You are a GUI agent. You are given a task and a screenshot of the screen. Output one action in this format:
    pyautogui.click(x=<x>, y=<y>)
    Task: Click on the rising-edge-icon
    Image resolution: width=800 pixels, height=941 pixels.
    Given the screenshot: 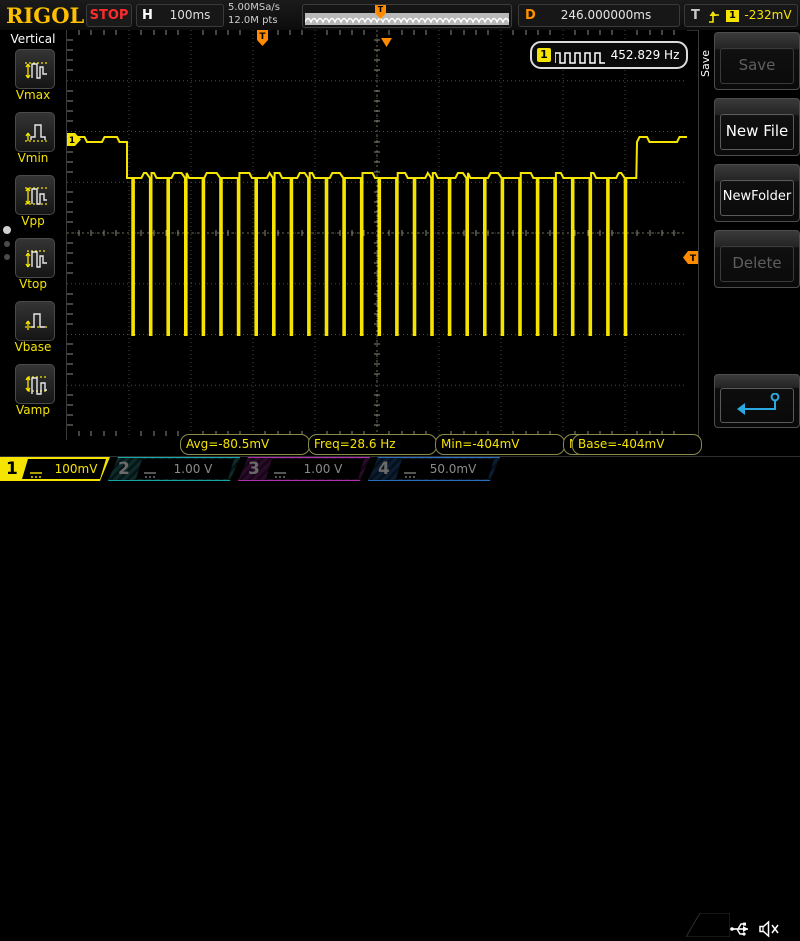 What is the action you would take?
    pyautogui.click(x=714, y=16)
    